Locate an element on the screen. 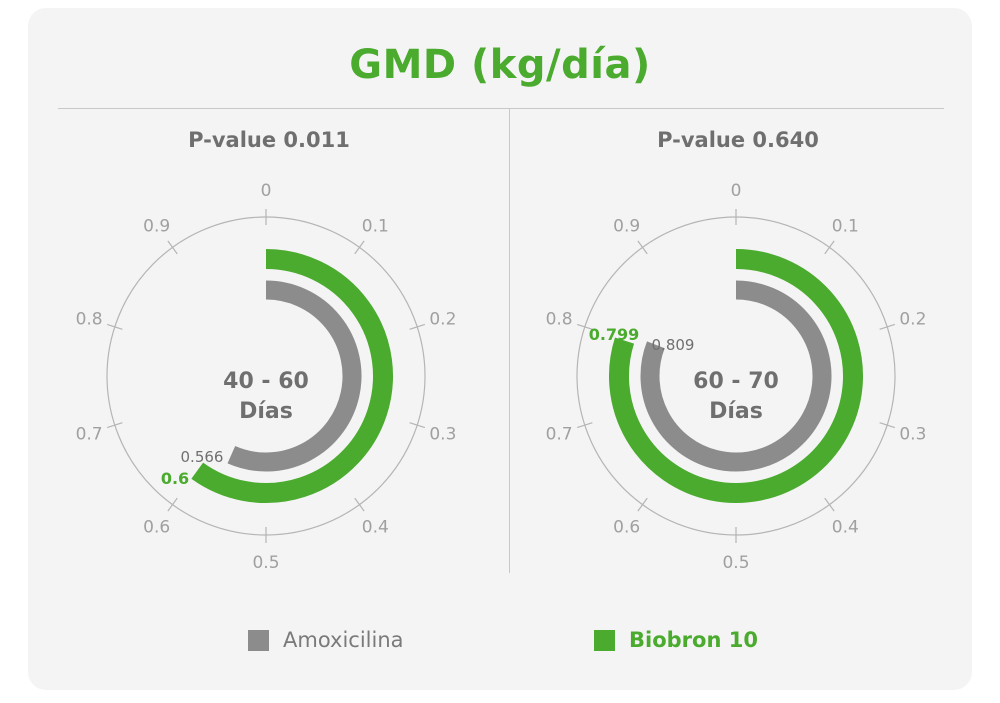 The image size is (1000, 703). panel-divider is located at coordinates (509, 341).